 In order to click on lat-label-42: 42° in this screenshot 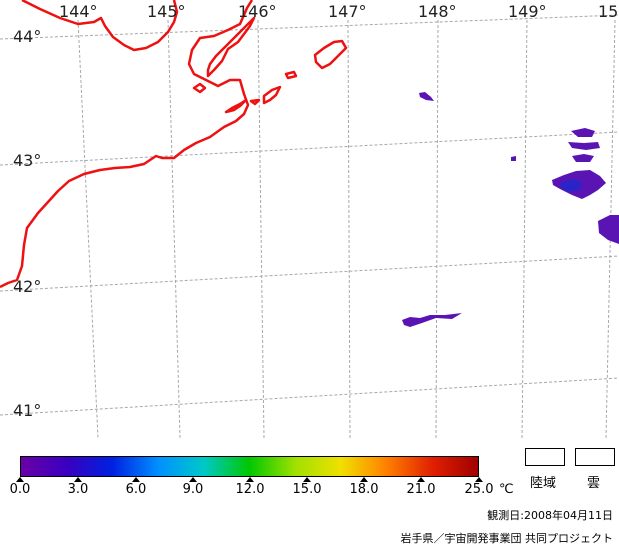, I will do `click(27, 286)`.